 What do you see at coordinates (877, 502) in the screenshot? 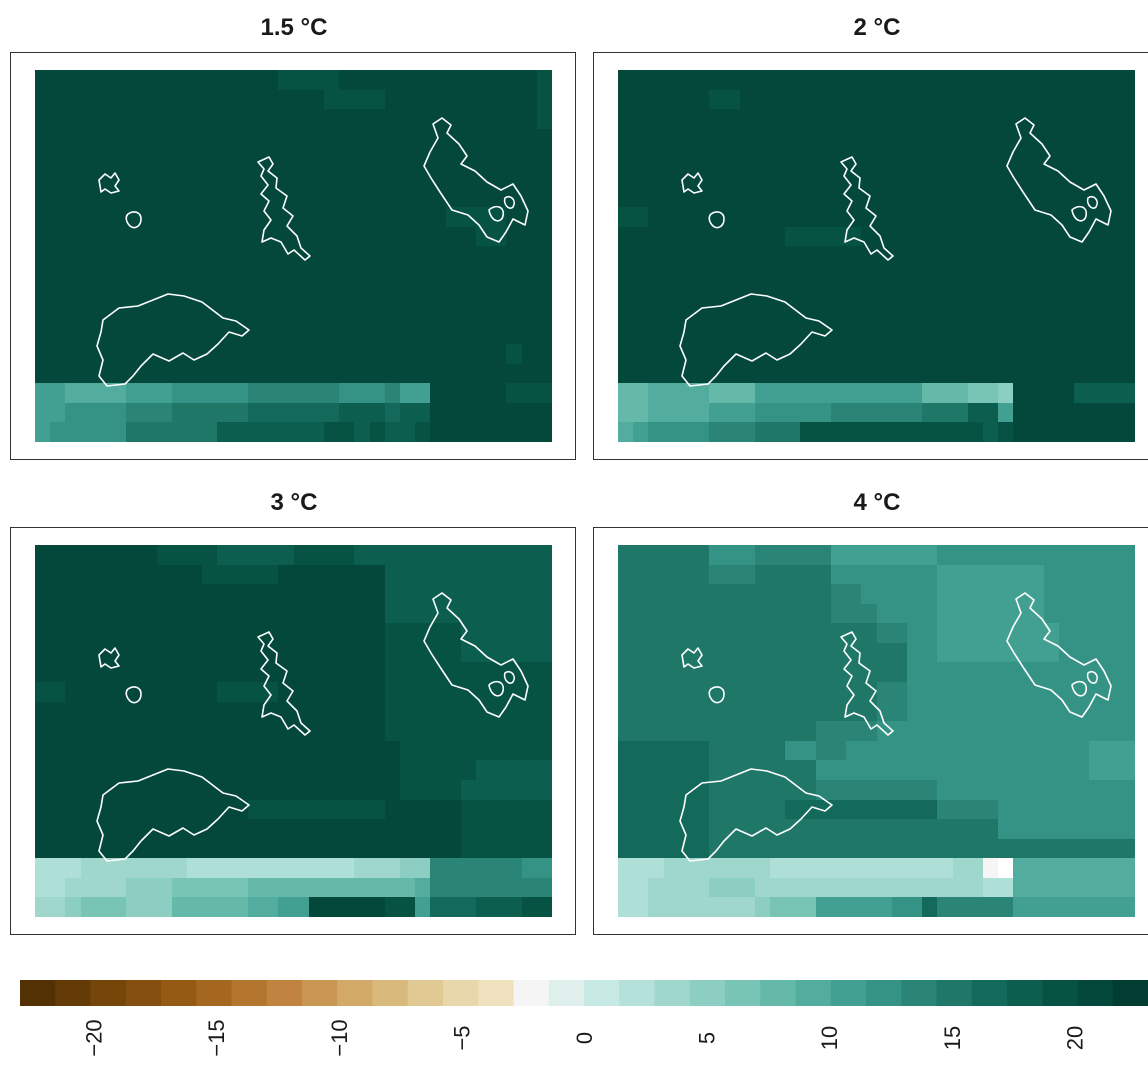
I see `panel-title-4: 4 °C` at bounding box center [877, 502].